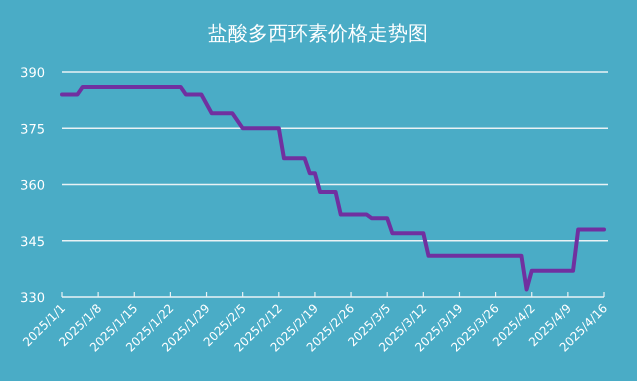 The width and height of the screenshot is (637, 381). What do you see at coordinates (32, 73) in the screenshot?
I see `y-tick-label: 390` at bounding box center [32, 73].